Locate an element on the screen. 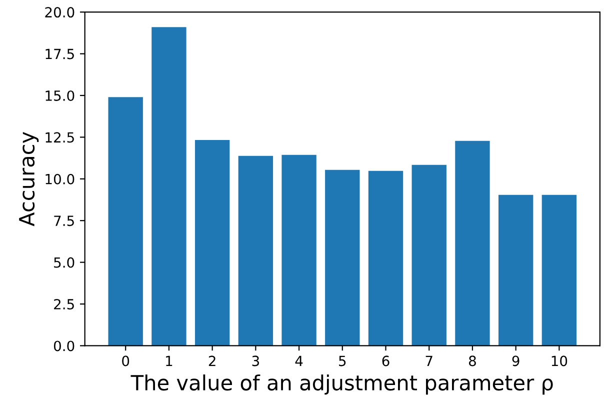  x-tick-label: 5 is located at coordinates (342, 361).